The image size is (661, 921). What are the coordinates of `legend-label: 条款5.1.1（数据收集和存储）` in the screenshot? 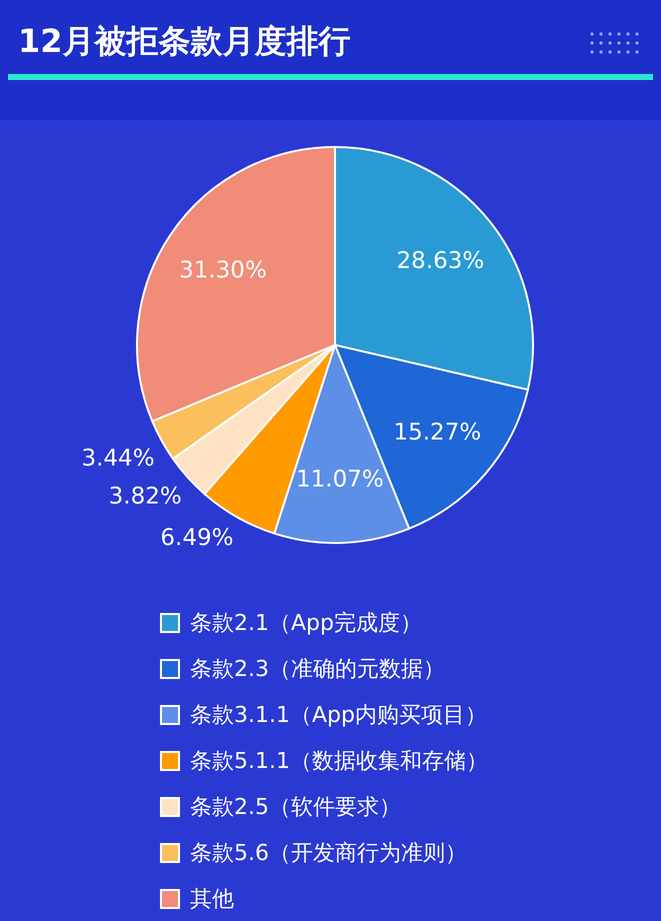 It's located at (339, 762).